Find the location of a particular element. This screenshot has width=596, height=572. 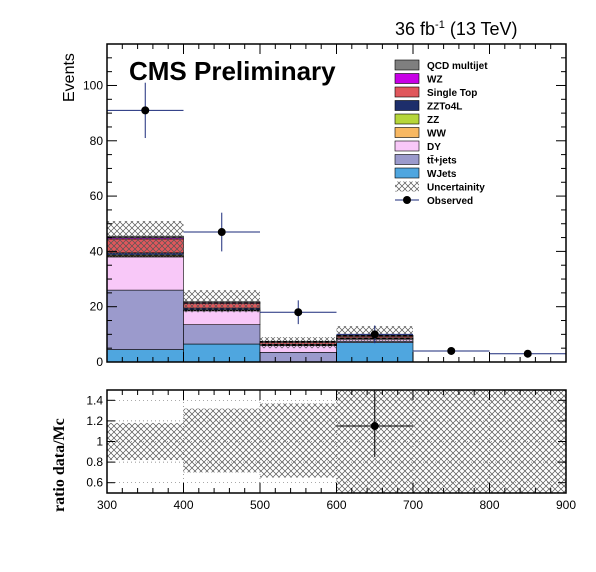

legend-label-7: tt̄+jets is located at coordinates (442, 161).